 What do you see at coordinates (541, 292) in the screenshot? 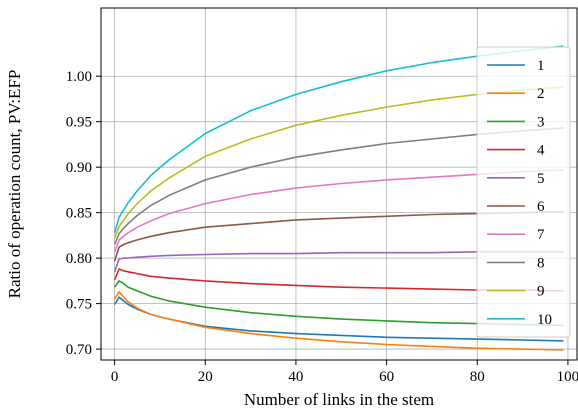
I see `legend-label-9: 9` at bounding box center [541, 292].